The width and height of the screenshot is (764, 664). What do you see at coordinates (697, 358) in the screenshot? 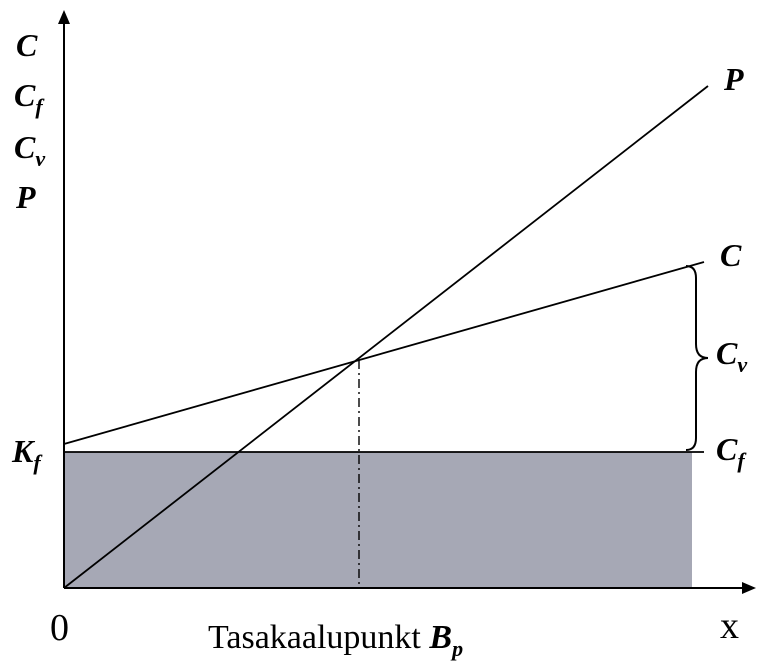
I see `variable-cost-brace` at bounding box center [697, 358].